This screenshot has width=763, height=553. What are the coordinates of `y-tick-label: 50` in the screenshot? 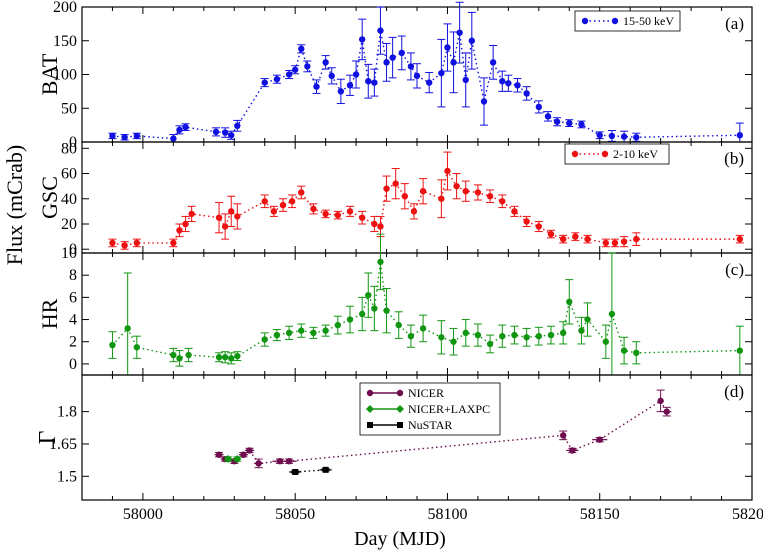 It's located at (69, 108).